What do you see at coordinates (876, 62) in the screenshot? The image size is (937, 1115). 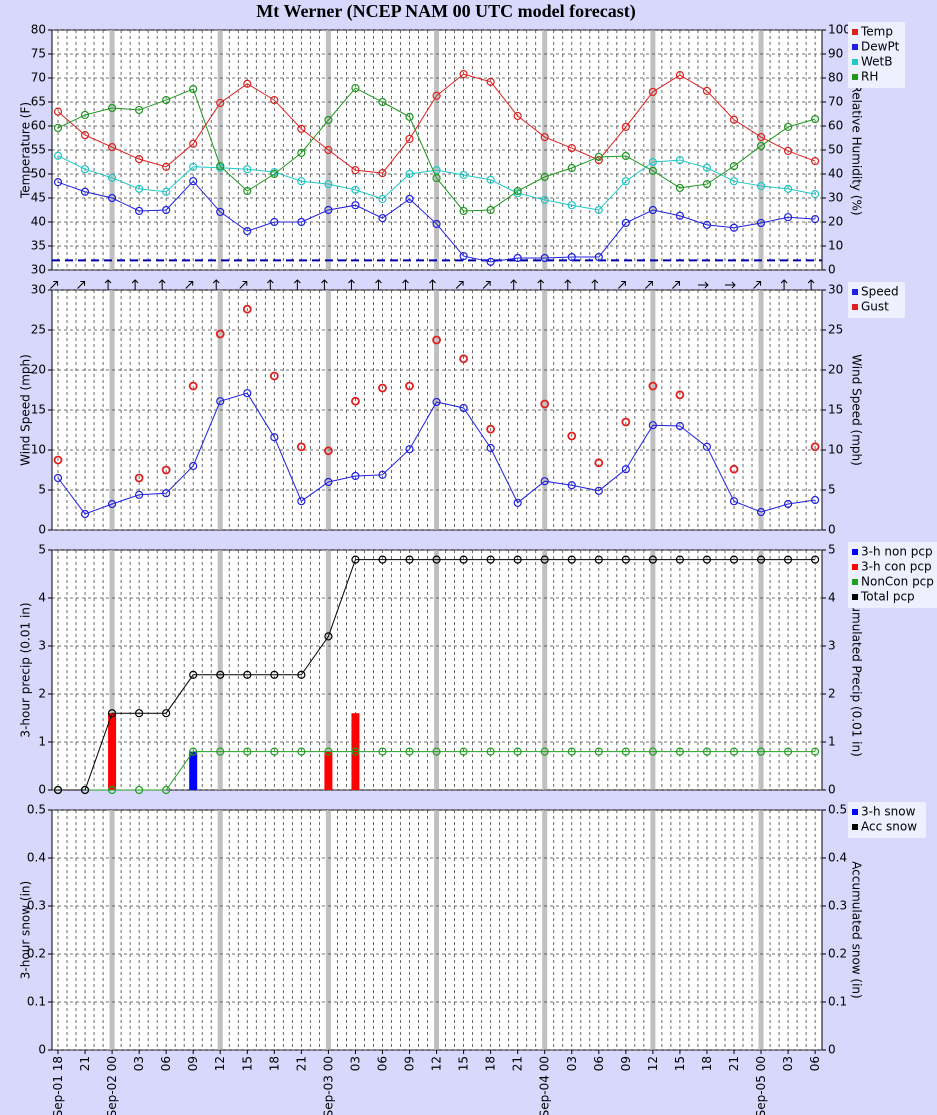 I see `legend-label: WetB` at bounding box center [876, 62].